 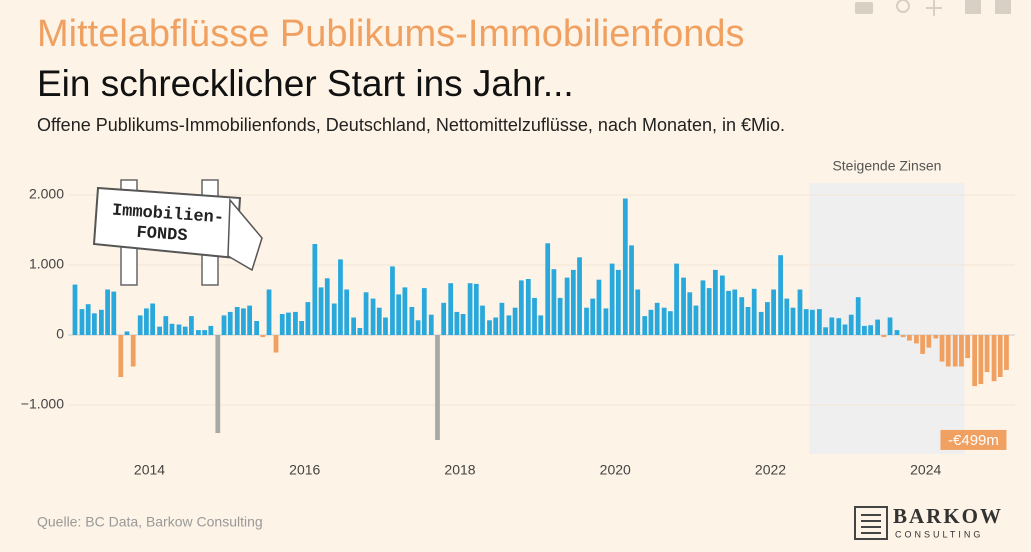 I want to click on zoom-icon, so click(x=903, y=6).